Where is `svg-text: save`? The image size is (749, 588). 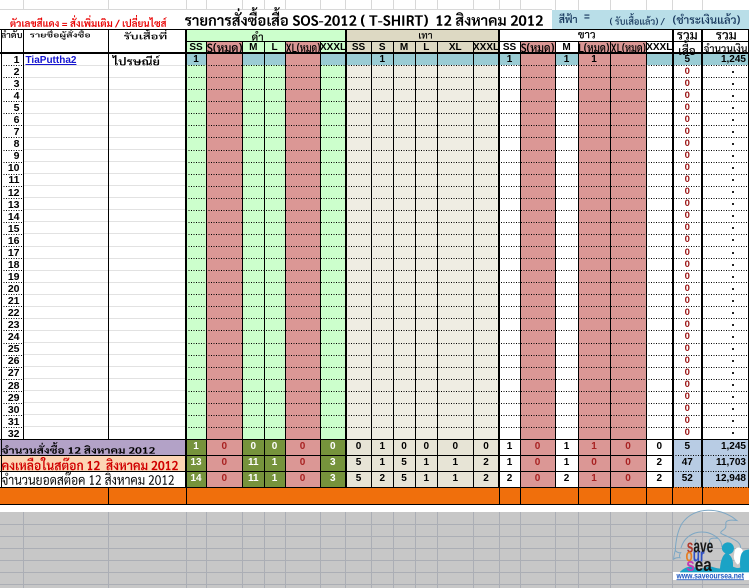
svg-text: save is located at coordinates (700, 545).